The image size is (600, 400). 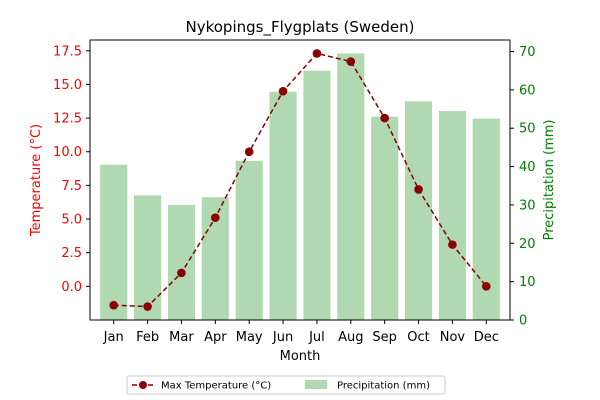 I want to click on precipitation-bar-sep, so click(x=385, y=218).